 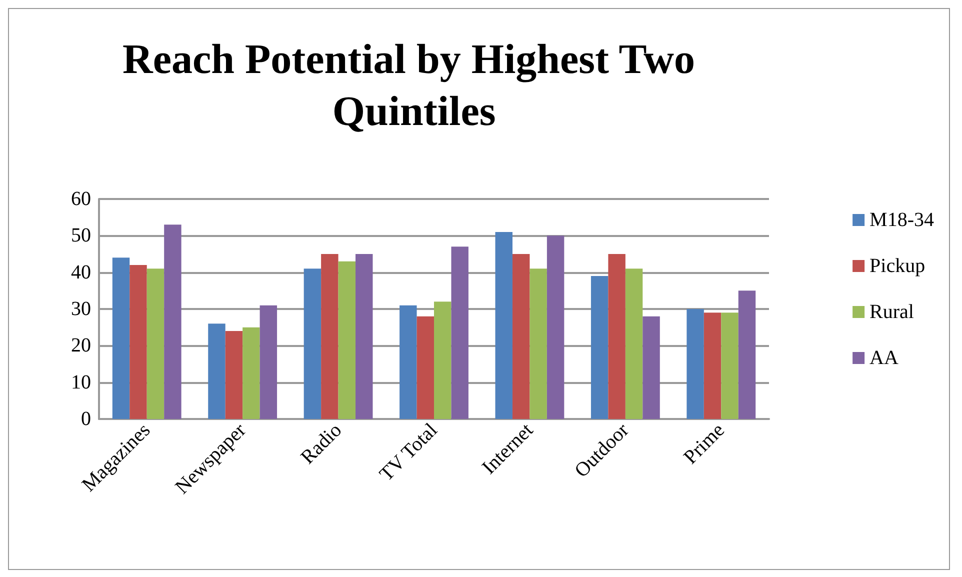 What do you see at coordinates (81, 345) in the screenshot?
I see `y-tick-label: 20` at bounding box center [81, 345].